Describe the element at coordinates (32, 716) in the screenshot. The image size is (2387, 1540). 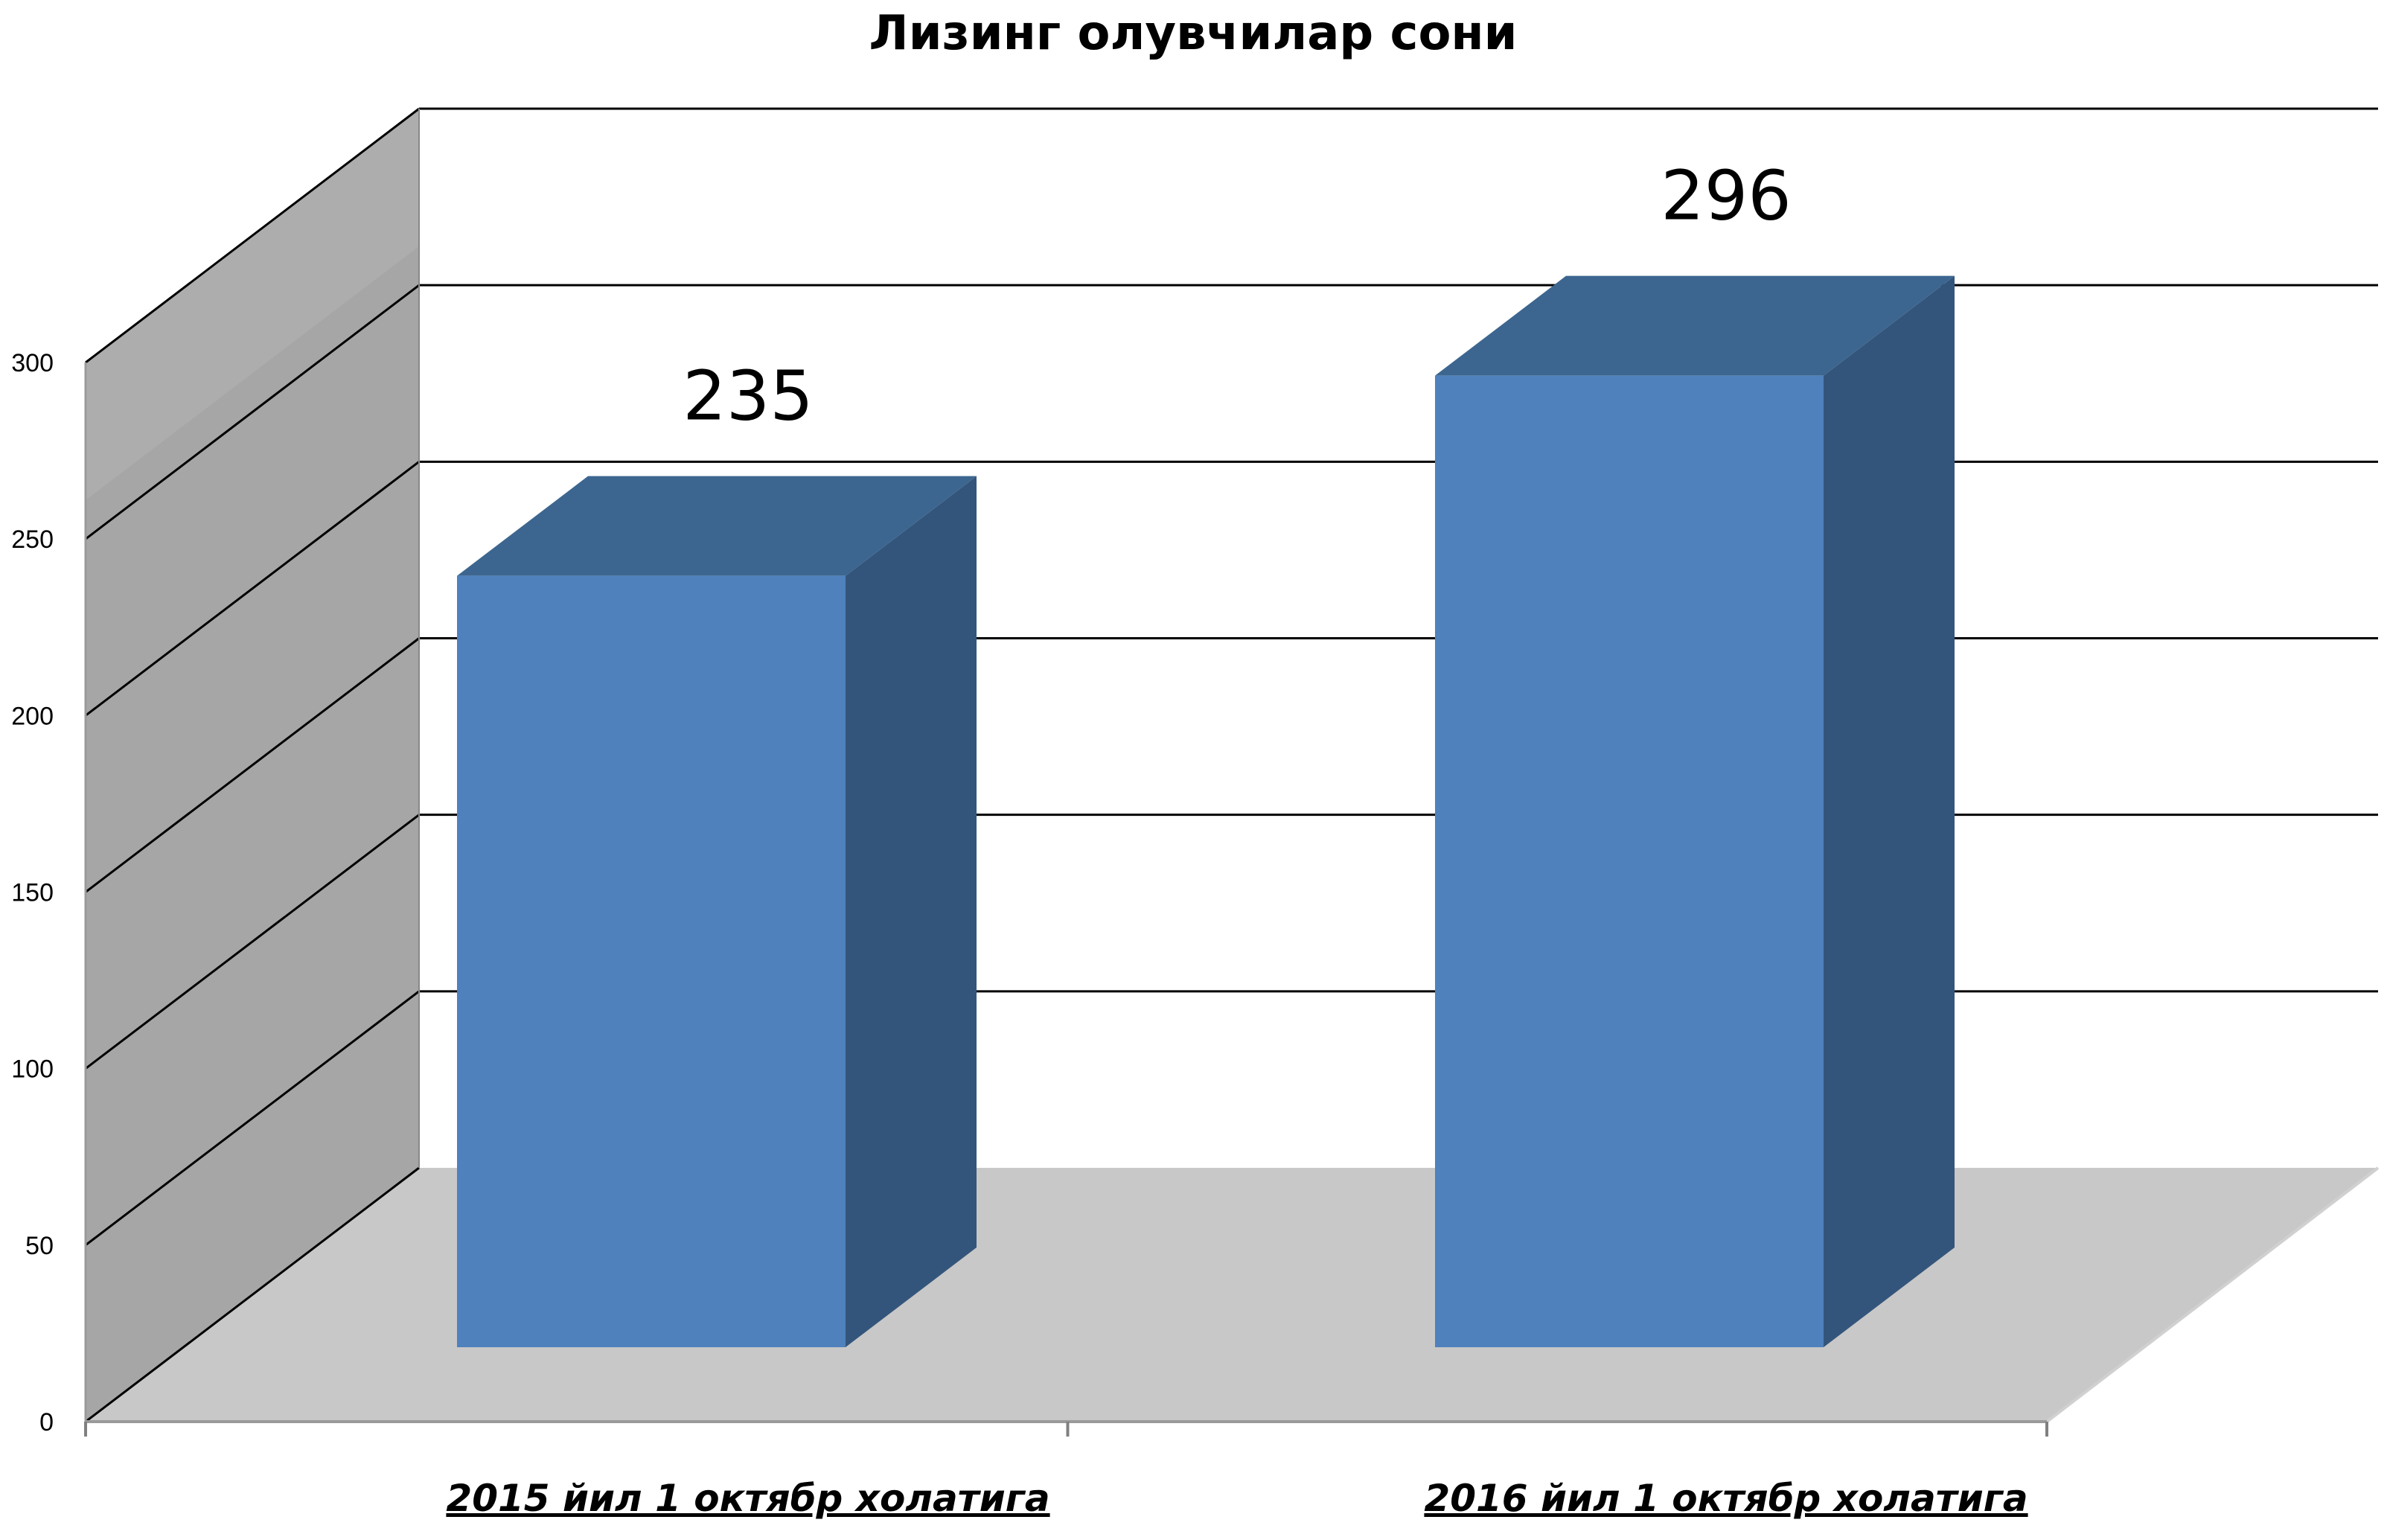
I see `y-tick-label: 200` at that location.